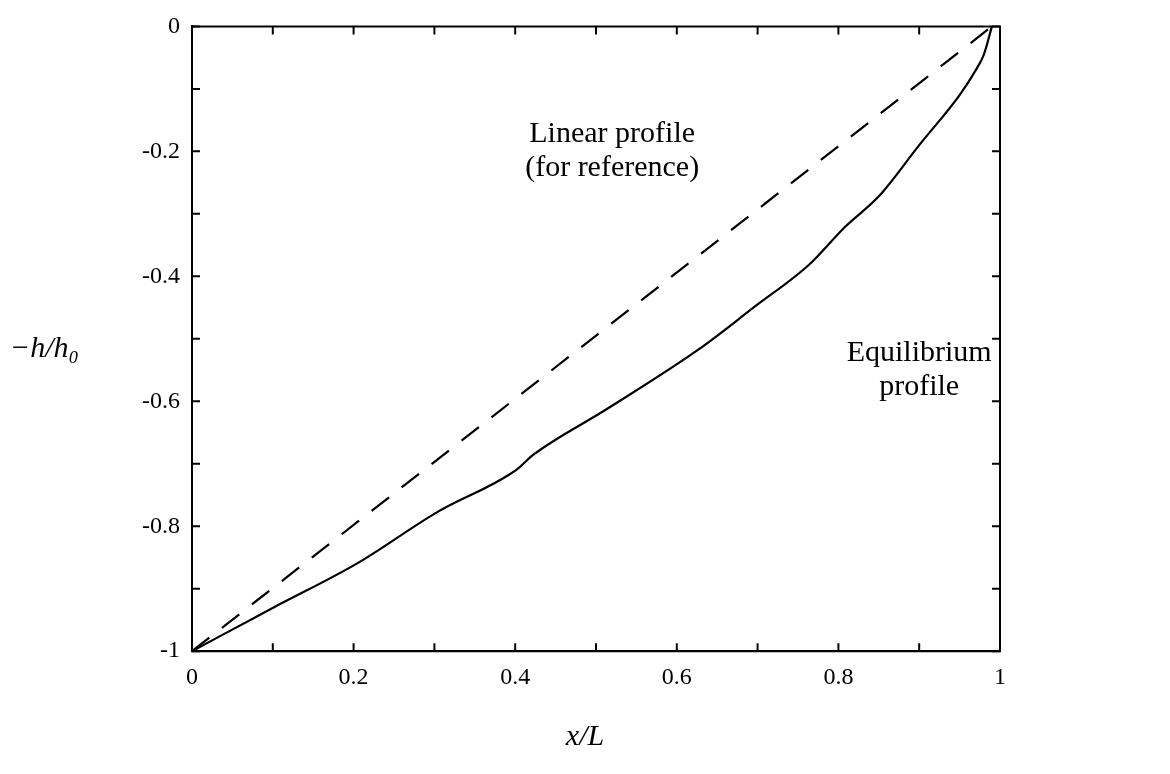 This screenshot has height=774, width=1170. Describe the element at coordinates (353, 675) in the screenshot. I see `x-tick-label: 0.2` at that location.